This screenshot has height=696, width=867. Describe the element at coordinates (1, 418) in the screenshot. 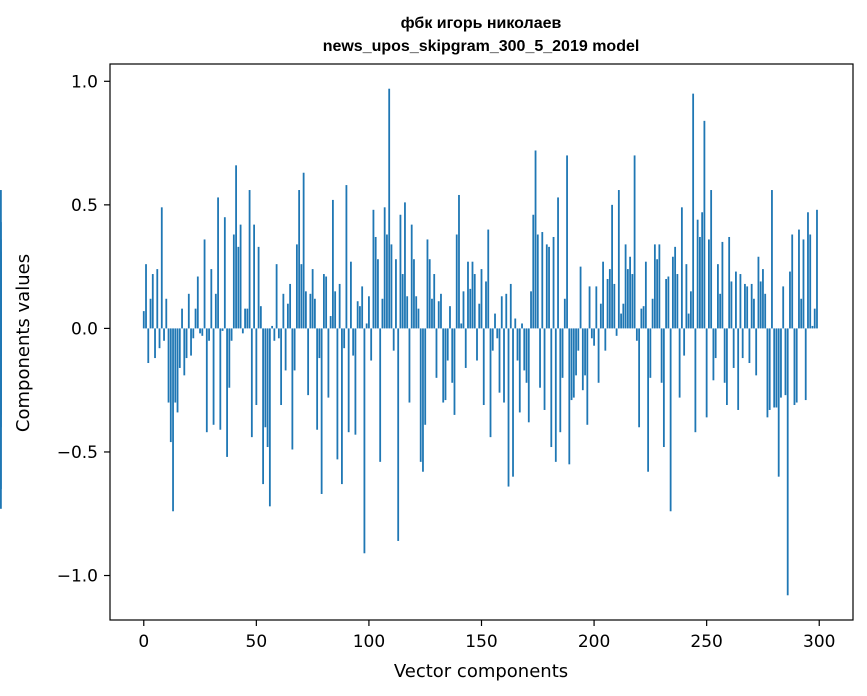

I see `bar-undefined` at that location.